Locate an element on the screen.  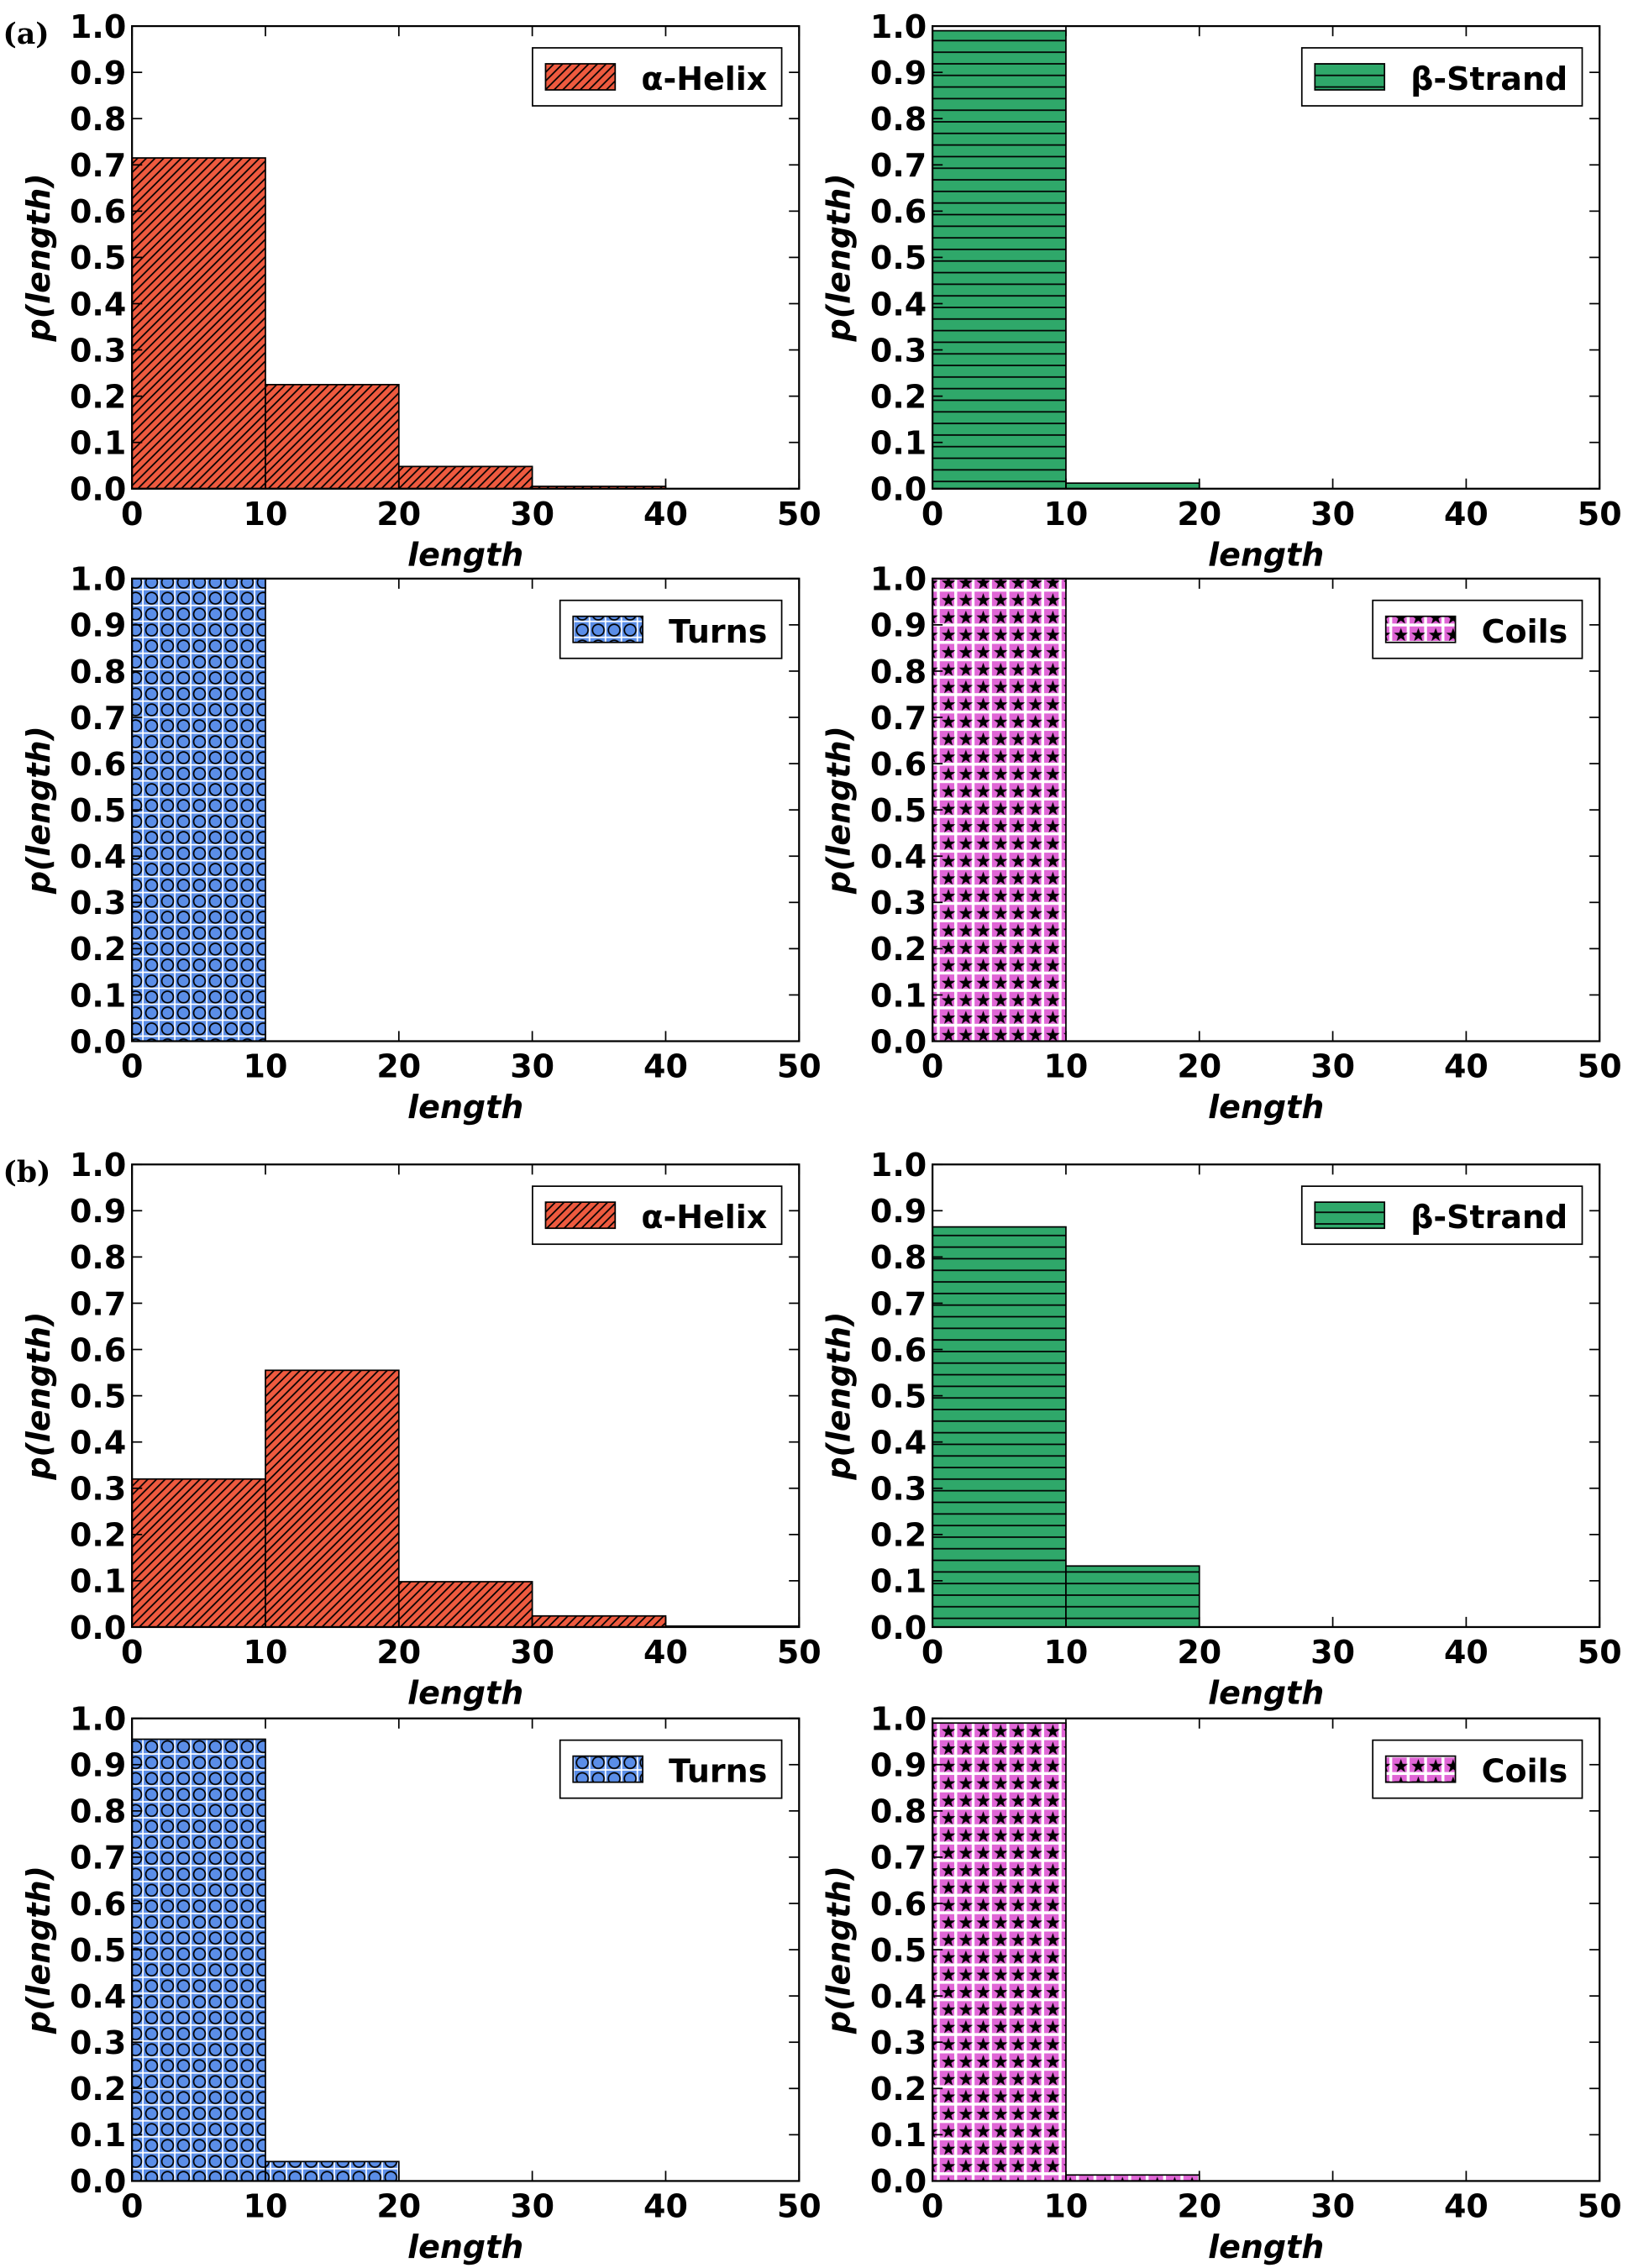
legend-label: Turns is located at coordinates (718, 631).